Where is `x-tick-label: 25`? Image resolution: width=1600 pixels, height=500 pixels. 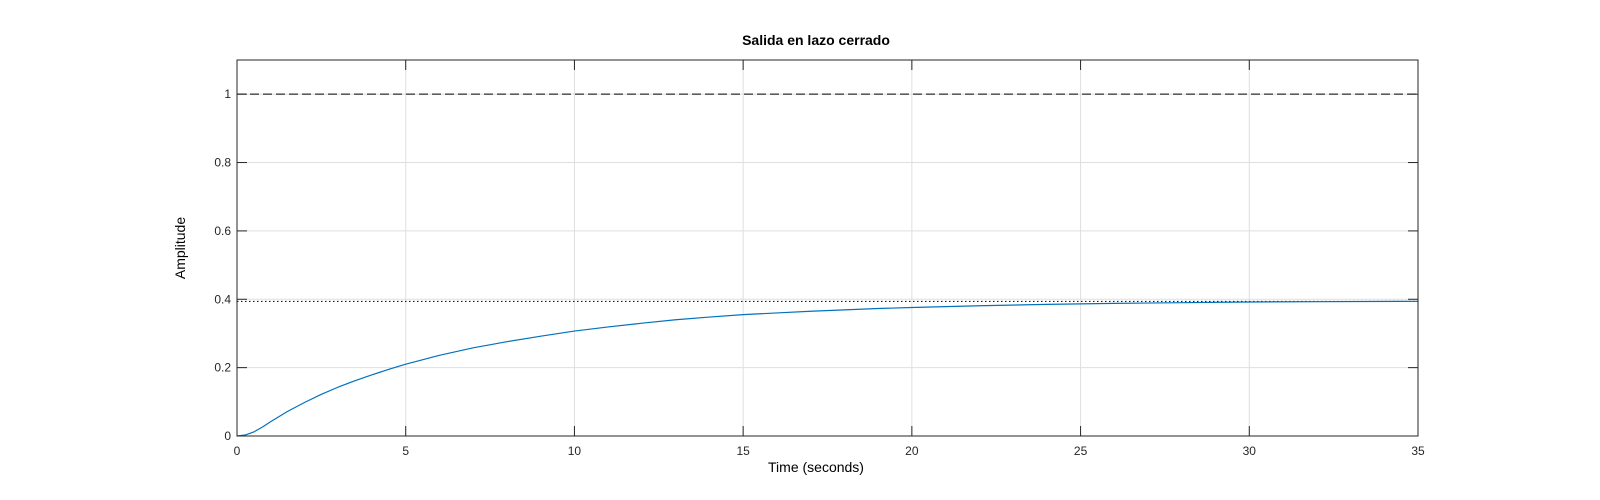 x-tick-label: 25 is located at coordinates (1081, 451).